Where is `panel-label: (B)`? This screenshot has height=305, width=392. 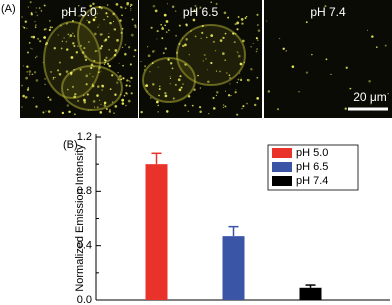
panel-label: (B) is located at coordinates (70, 145).